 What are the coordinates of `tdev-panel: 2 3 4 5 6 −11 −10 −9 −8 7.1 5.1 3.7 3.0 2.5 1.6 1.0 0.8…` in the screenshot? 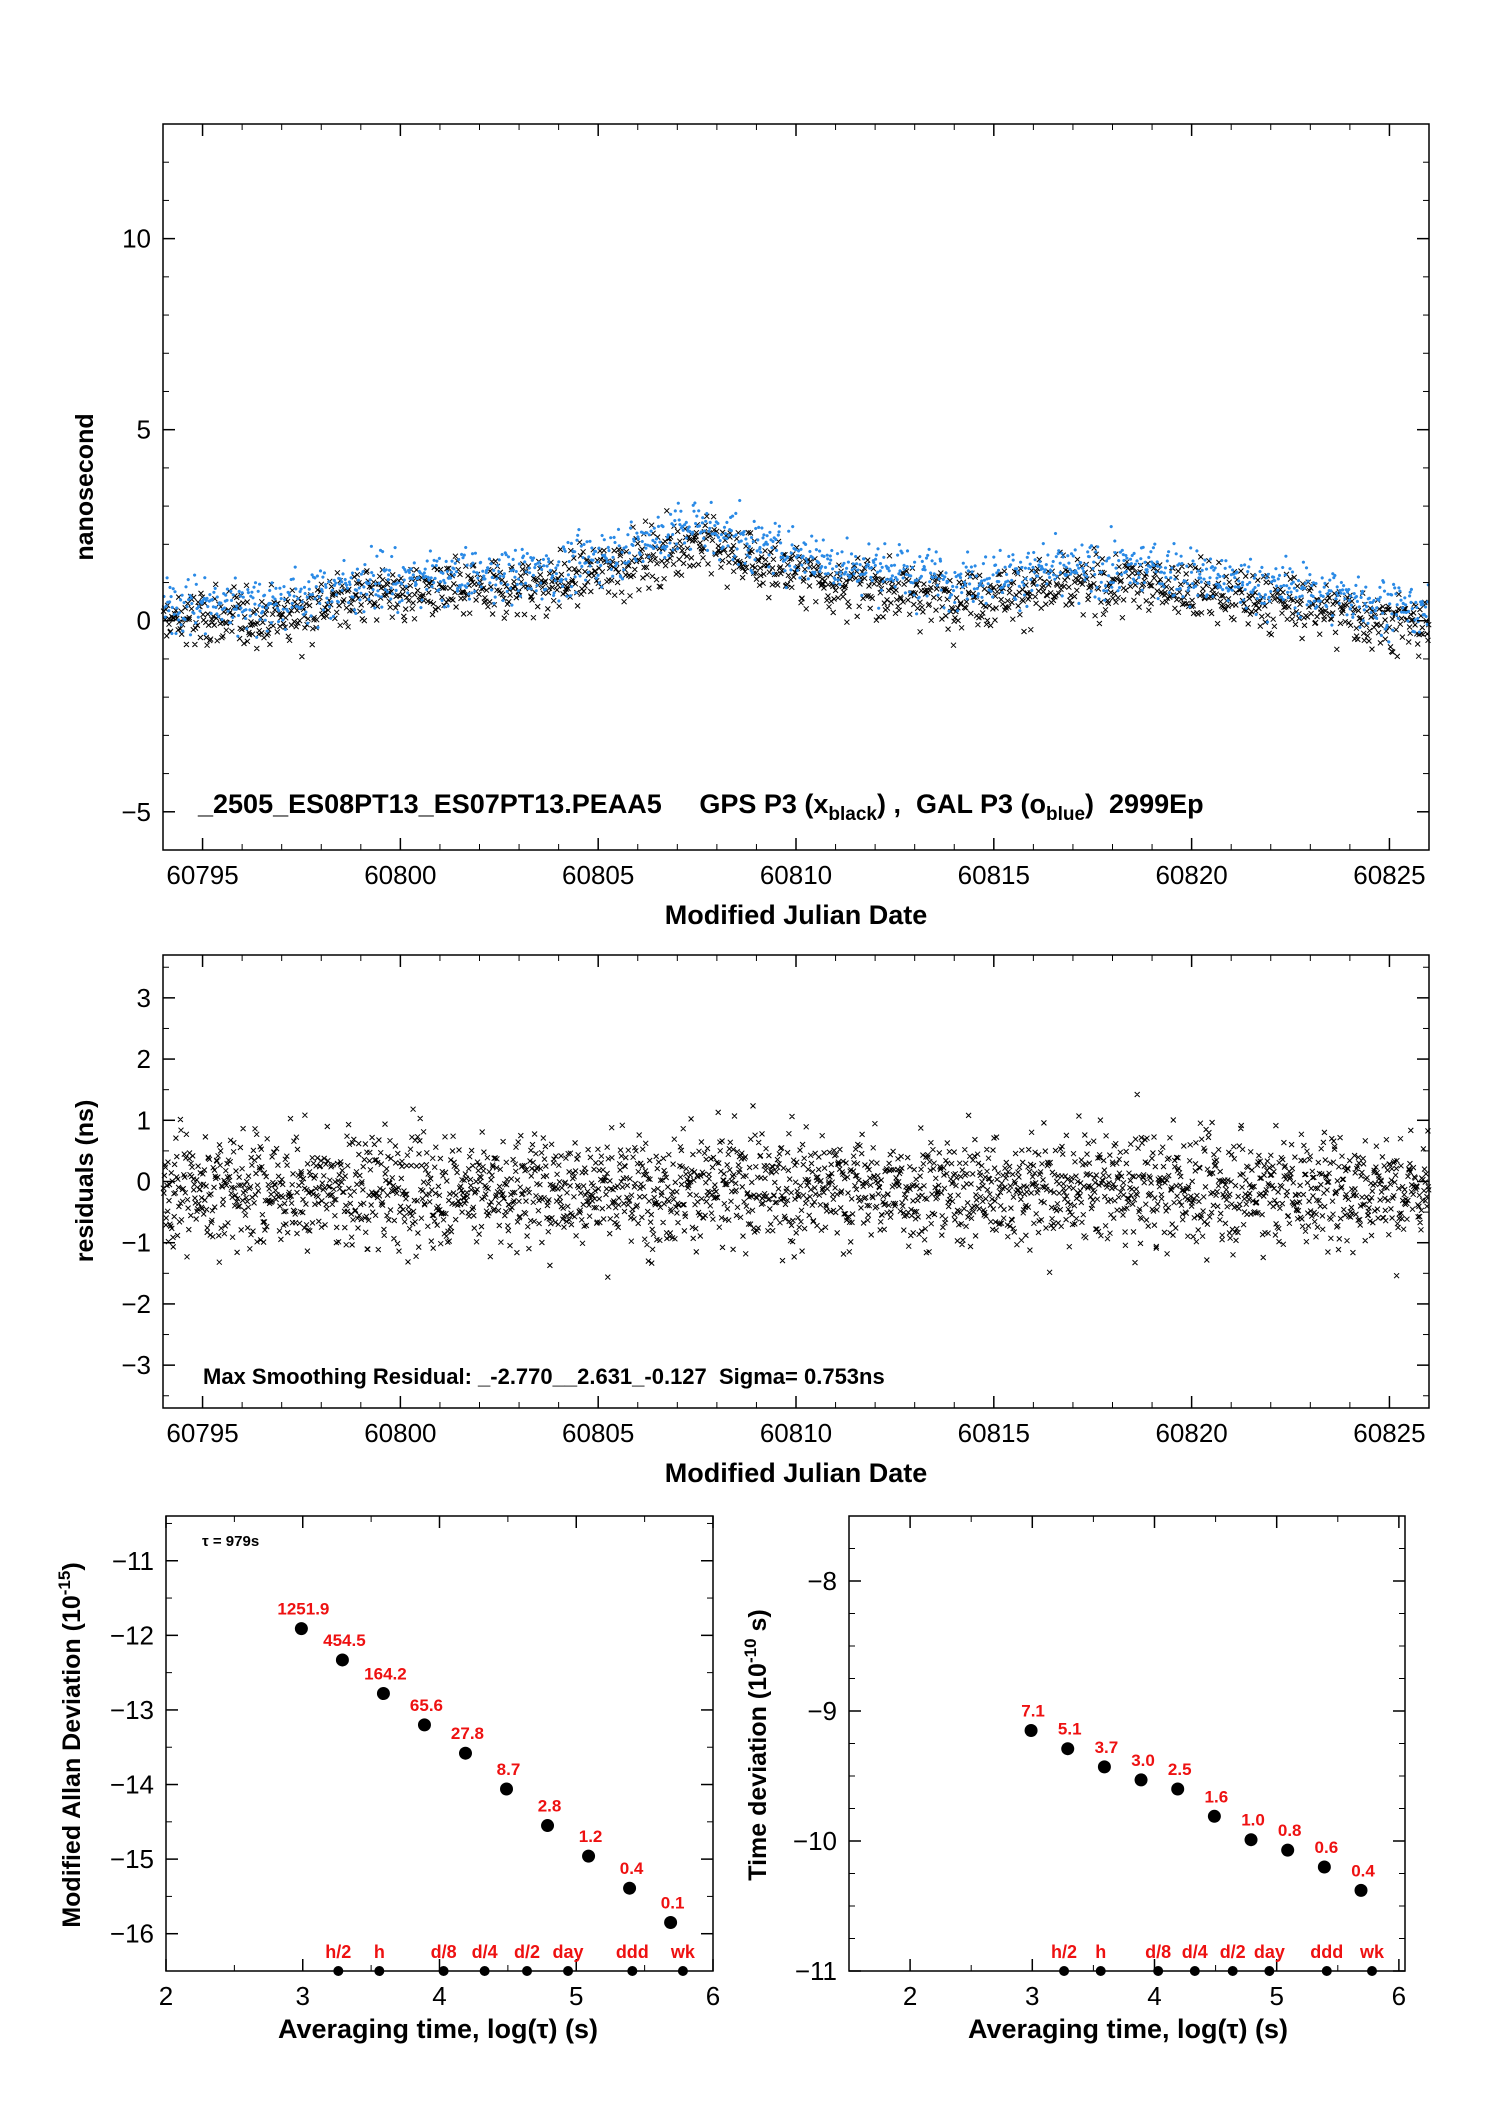 It's located at (1073, 1779).